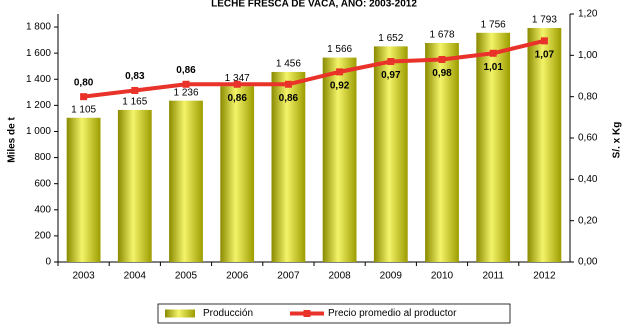 This screenshot has width=629, height=325. Describe the element at coordinates (391, 75) in the screenshot. I see `line-value-label: 0,97` at that location.